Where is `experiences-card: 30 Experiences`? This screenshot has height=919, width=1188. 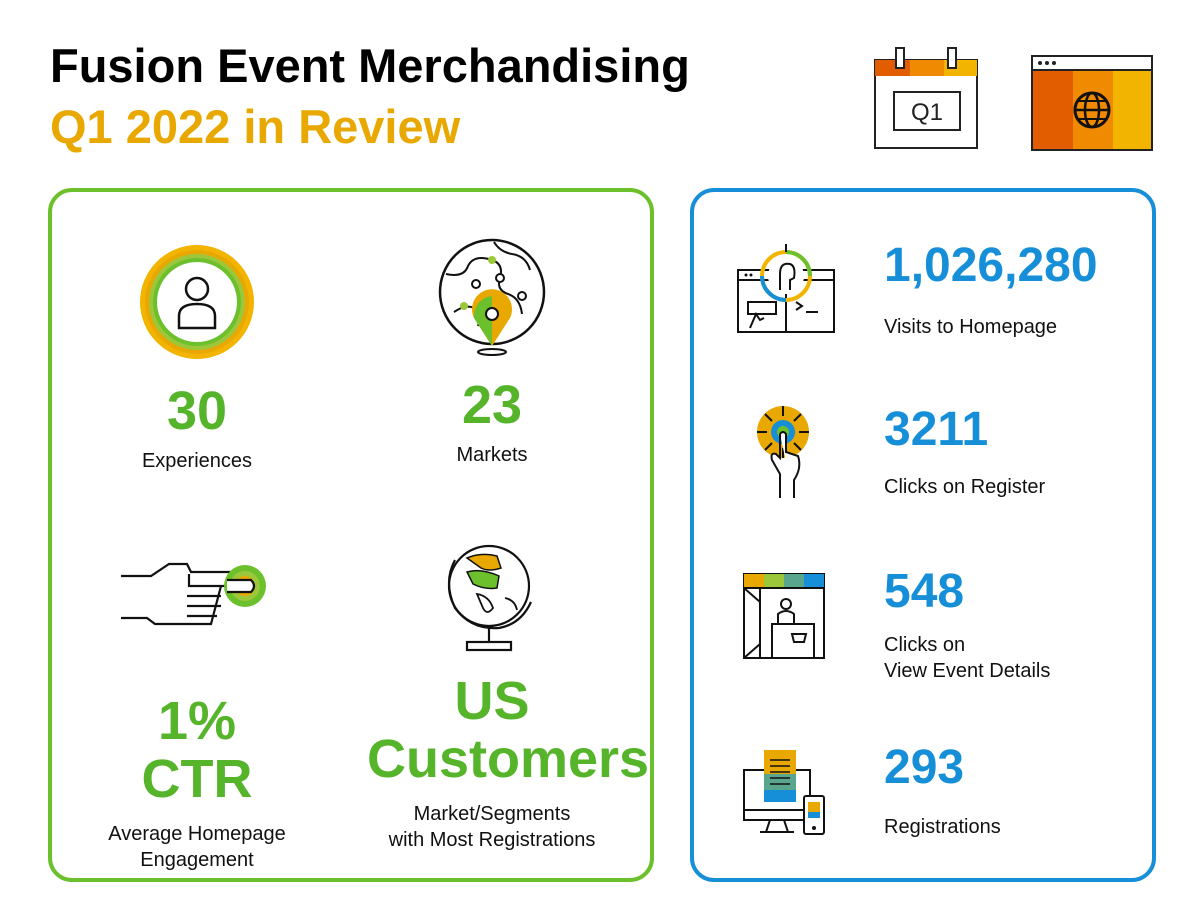
experiences-card: 30 Experiences is located at coordinates (197, 358).